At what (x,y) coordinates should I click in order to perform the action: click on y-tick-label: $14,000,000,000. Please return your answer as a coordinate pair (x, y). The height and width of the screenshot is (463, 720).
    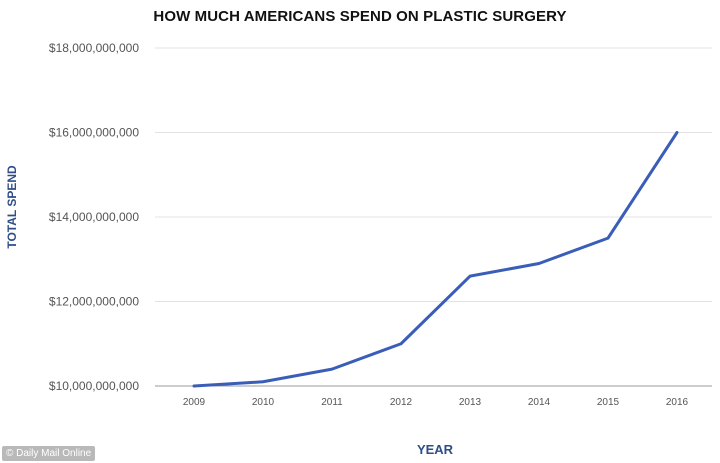
    Looking at the image, I should click on (94, 217).